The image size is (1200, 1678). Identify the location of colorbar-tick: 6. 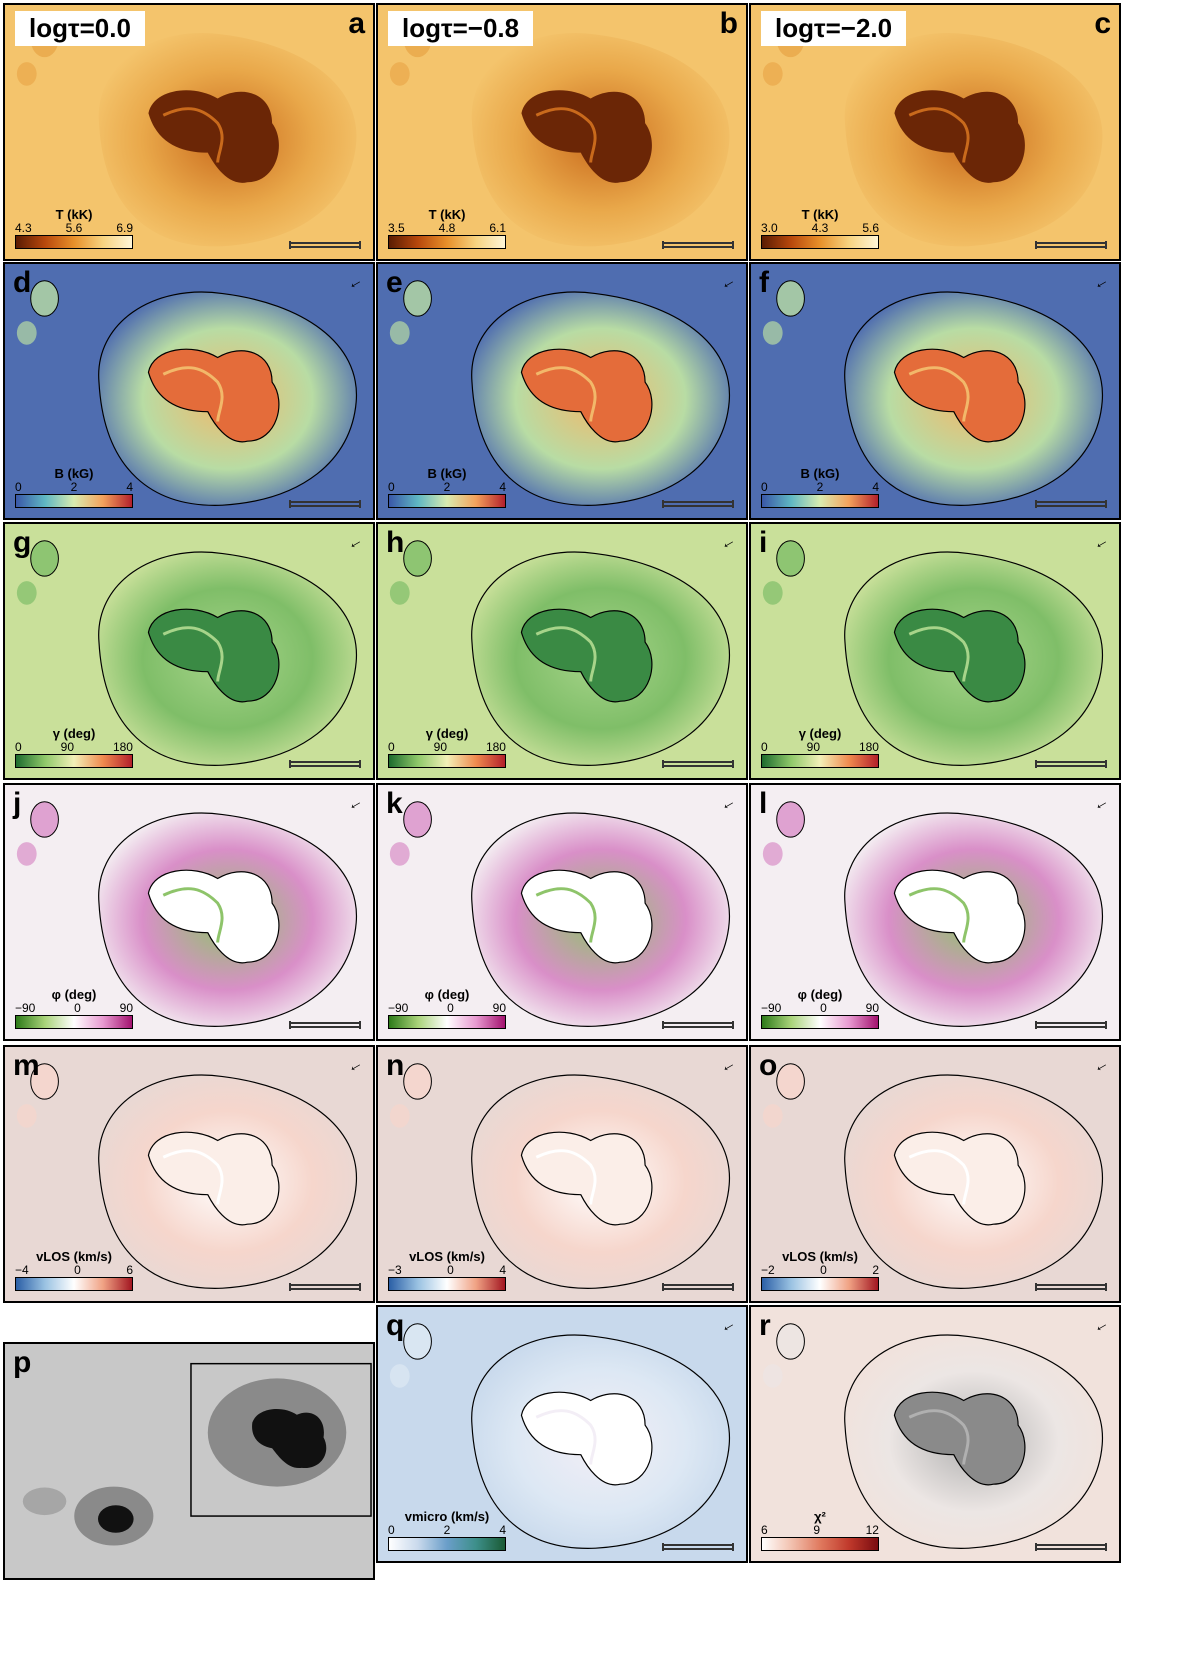
(764, 1530).